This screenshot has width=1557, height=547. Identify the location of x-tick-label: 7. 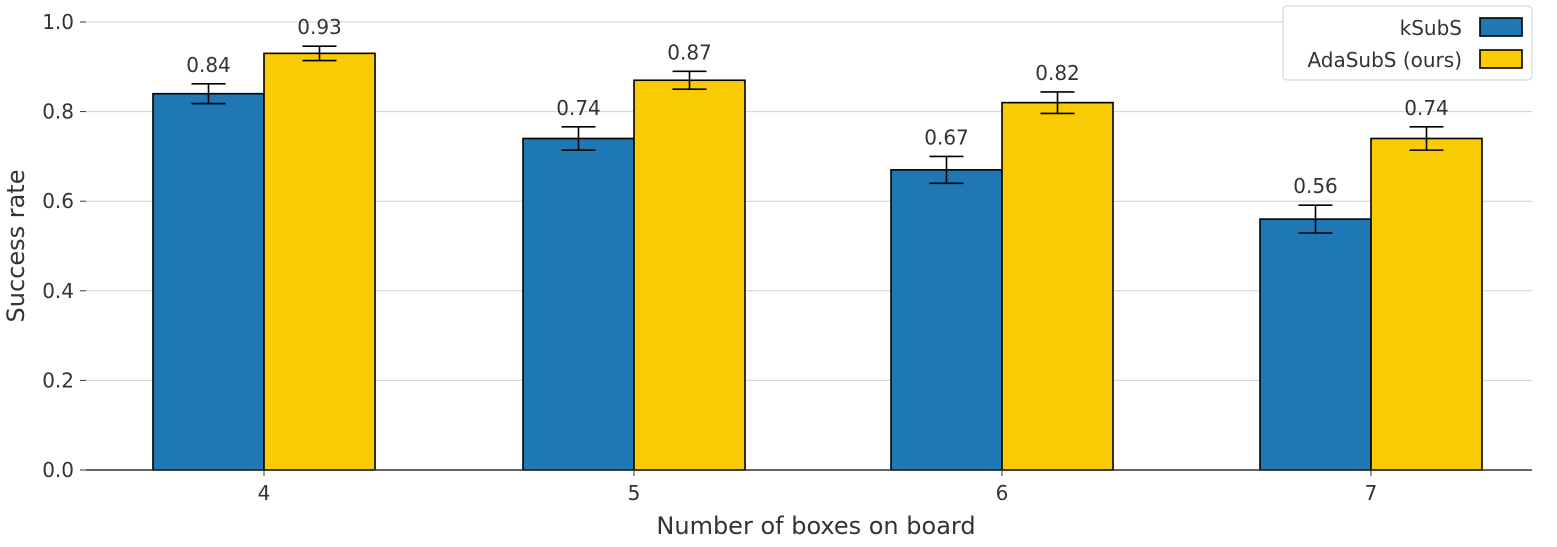
(1371, 493).